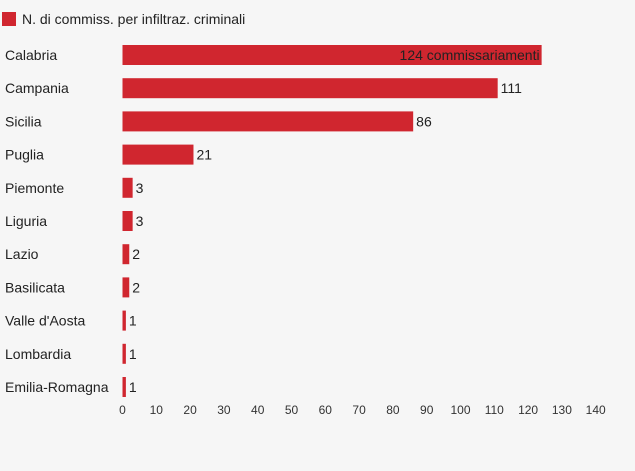 The height and width of the screenshot is (471, 635). Describe the element at coordinates (126, 287) in the screenshot. I see `bar-basilicata` at that location.